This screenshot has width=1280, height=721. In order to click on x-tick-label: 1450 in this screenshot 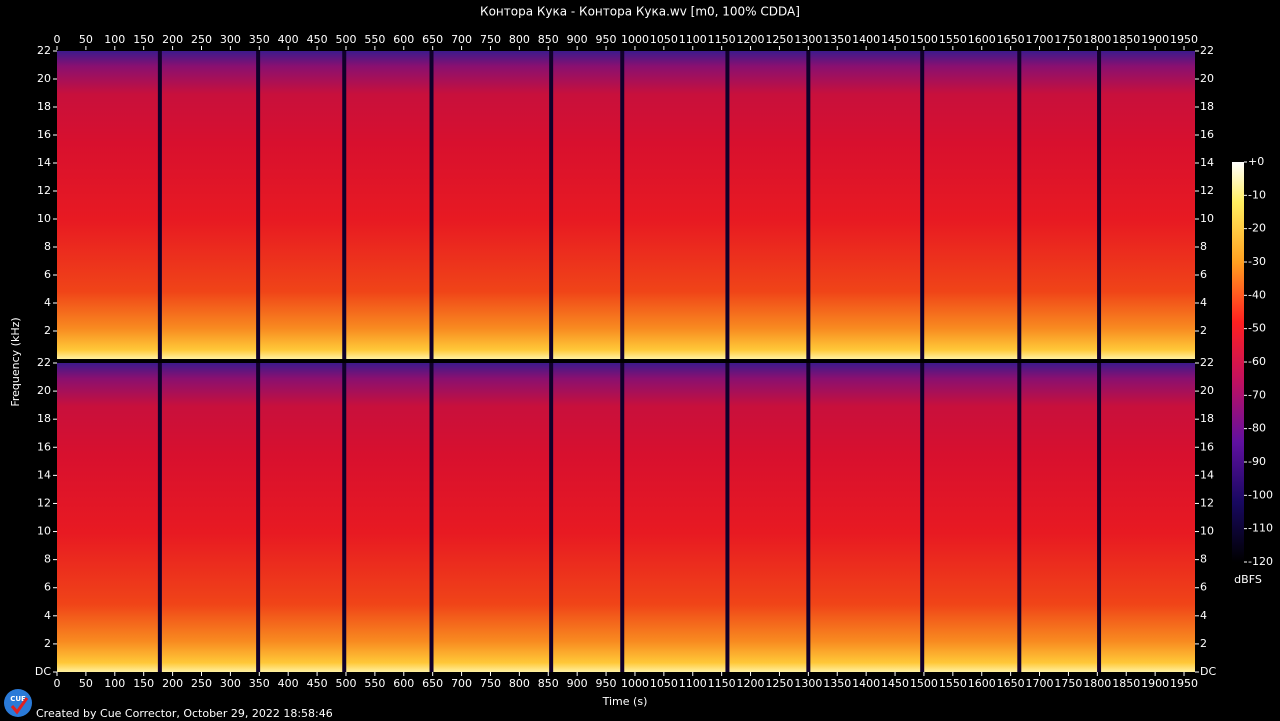, I will do `click(895, 39)`.